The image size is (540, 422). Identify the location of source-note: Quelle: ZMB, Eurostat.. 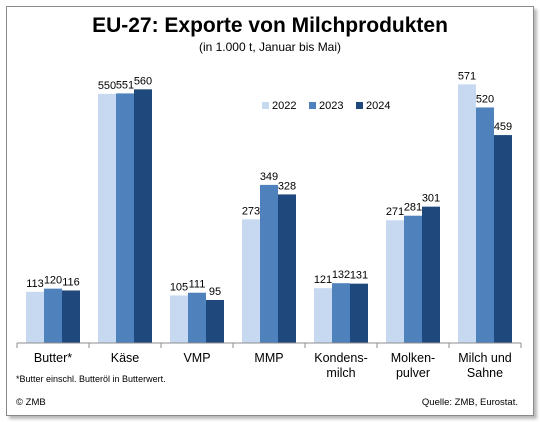
(469, 402).